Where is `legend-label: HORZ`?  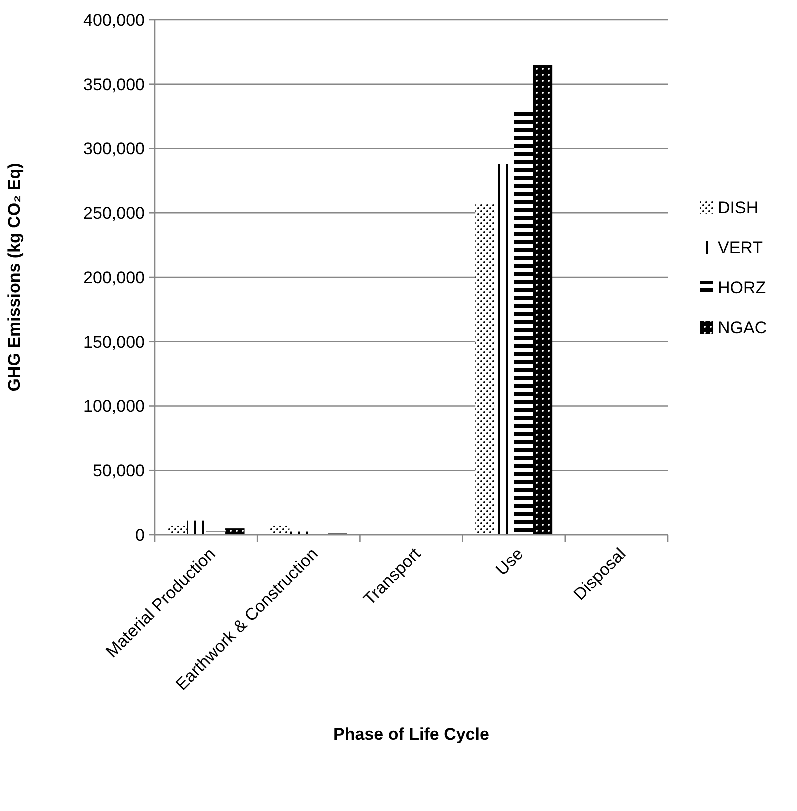 legend-label: HORZ is located at coordinates (742, 288).